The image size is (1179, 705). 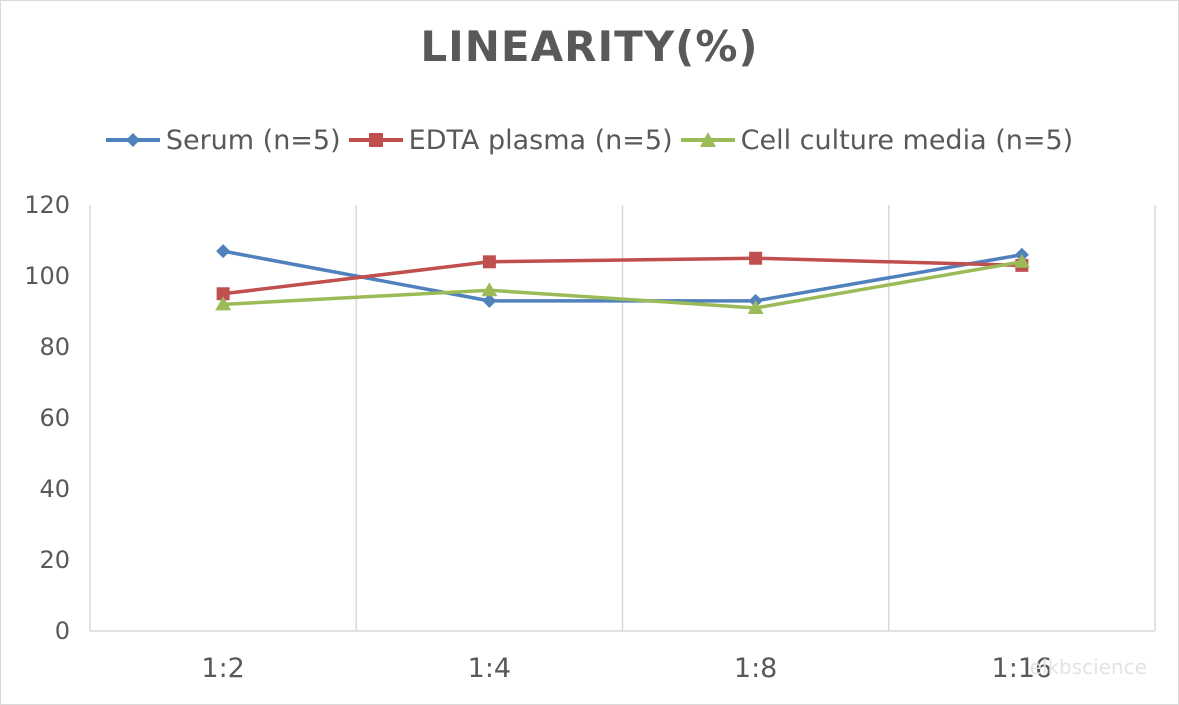 What do you see at coordinates (54, 418) in the screenshot?
I see `y-tick-label: 60` at bounding box center [54, 418].